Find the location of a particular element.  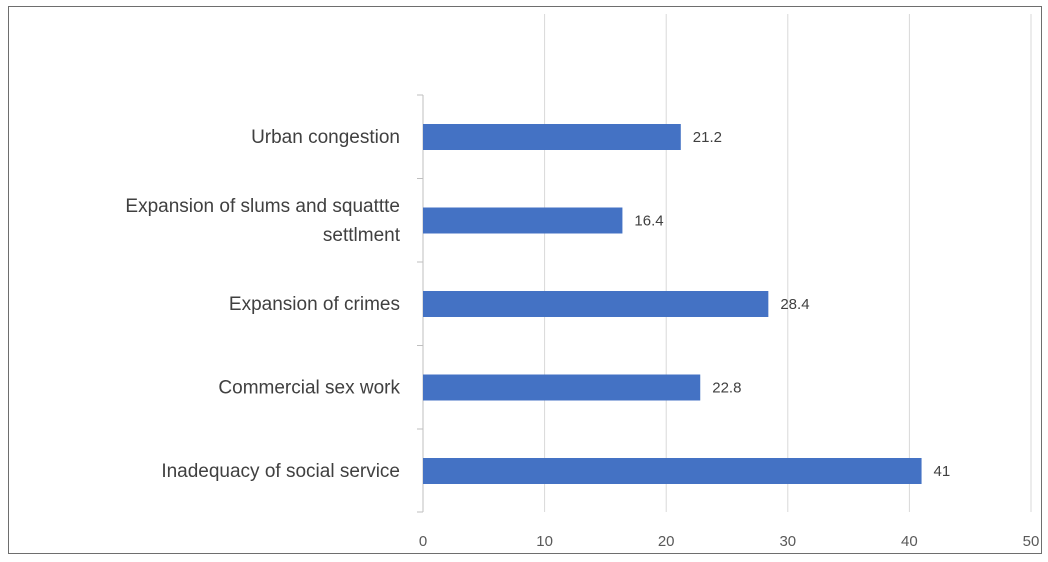

x-tick-label-40: 40 is located at coordinates (909, 541).